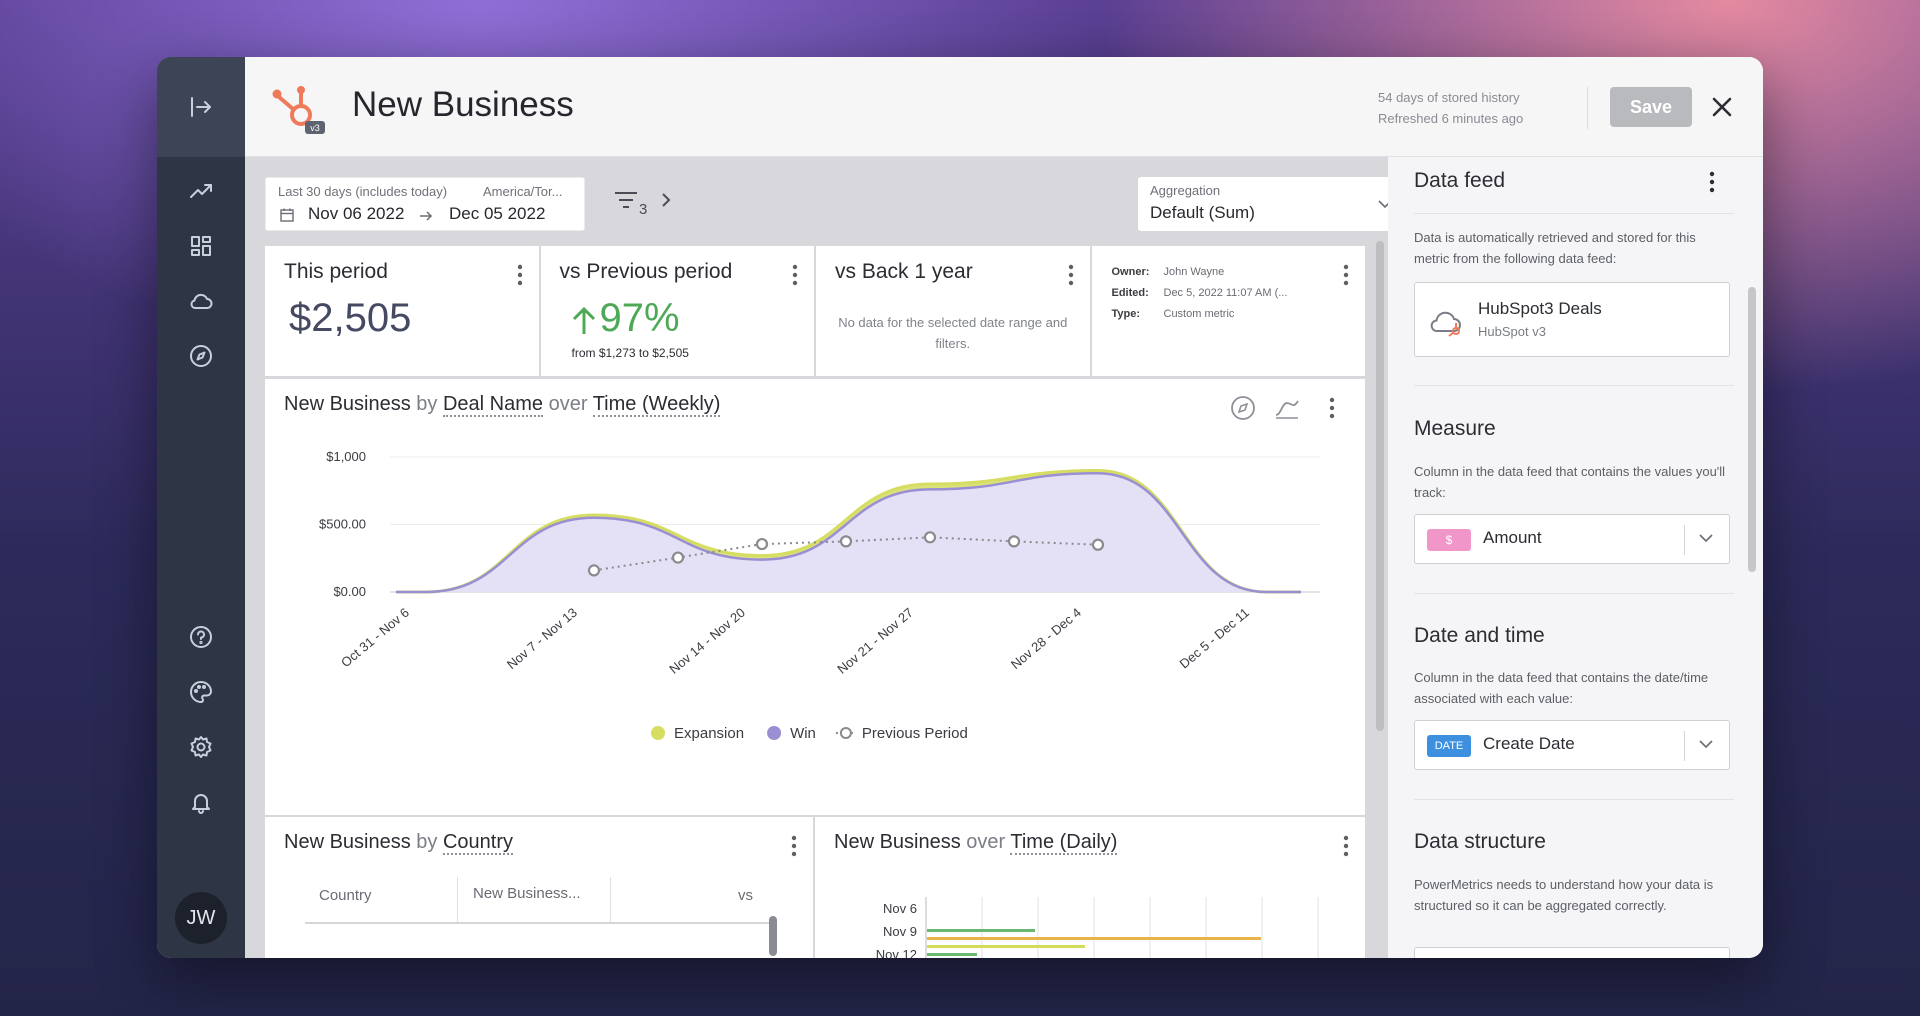 The image size is (1920, 1016). What do you see at coordinates (1722, 107) in the screenshot?
I see `close-icon` at bounding box center [1722, 107].